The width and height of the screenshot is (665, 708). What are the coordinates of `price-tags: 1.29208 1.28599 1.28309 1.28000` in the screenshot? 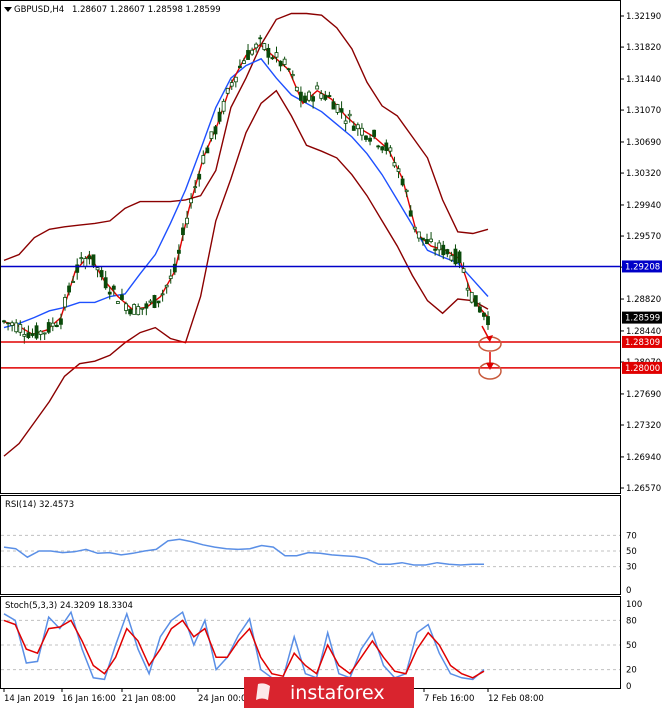 It's located at (642, 317).